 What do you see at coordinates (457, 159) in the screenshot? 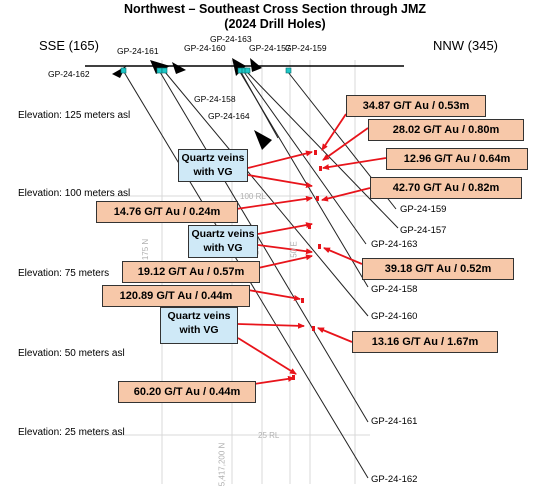
I see `assay-callout: 12.96 G/T Au / 0.64m` at bounding box center [457, 159].